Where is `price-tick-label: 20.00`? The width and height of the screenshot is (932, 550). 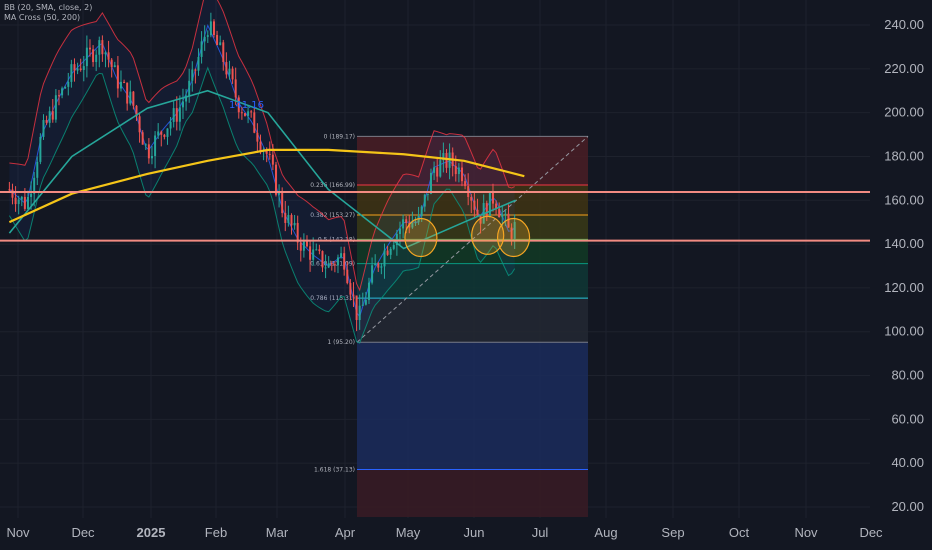
price-tick-label: 20.00 is located at coordinates (907, 506).